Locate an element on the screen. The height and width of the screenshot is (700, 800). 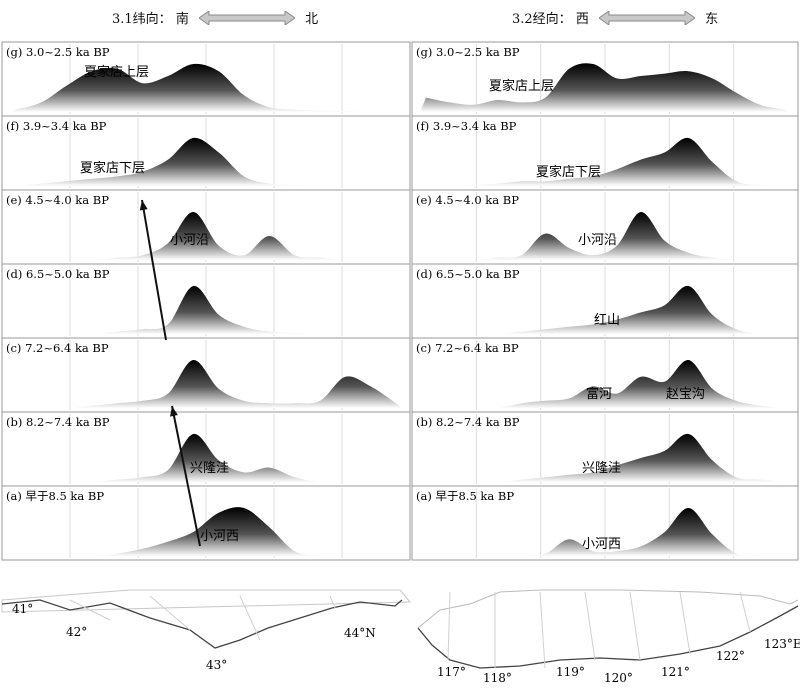
site-label-right: 夏家店上层 is located at coordinates (521, 86).